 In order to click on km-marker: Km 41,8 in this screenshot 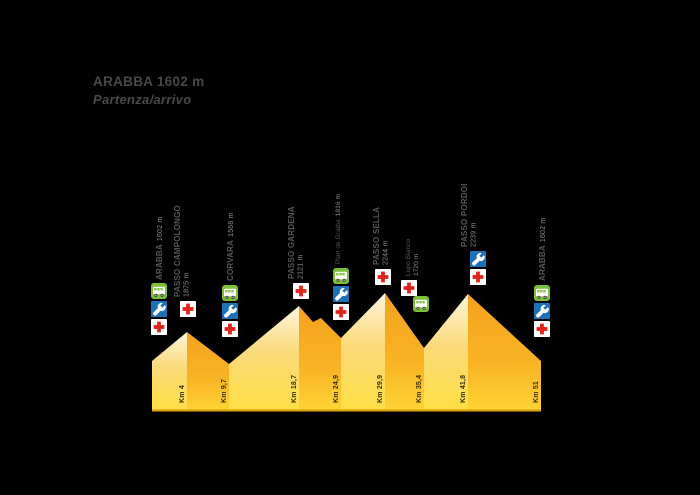, I will do `click(463, 389)`.